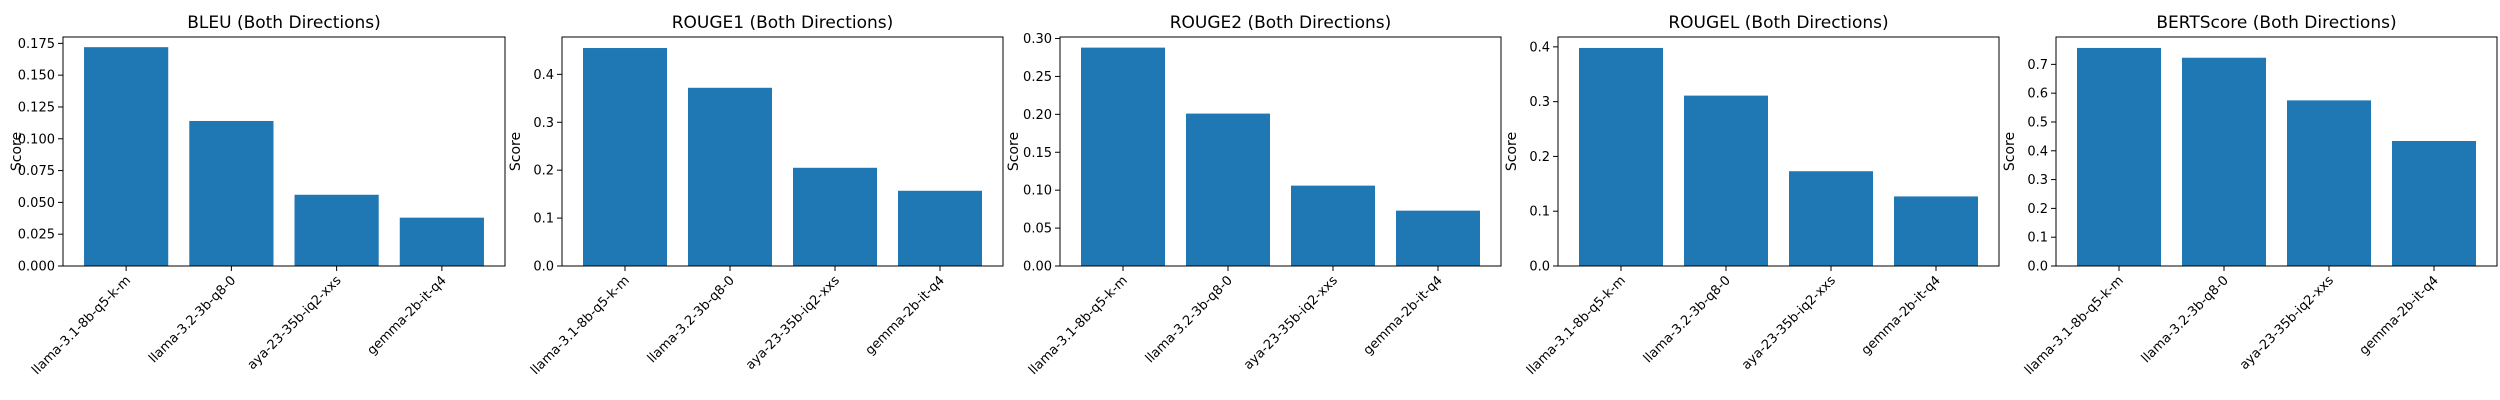  What do you see at coordinates (36, 139) in the screenshot?
I see `y-tick-label: 0.100` at bounding box center [36, 139].